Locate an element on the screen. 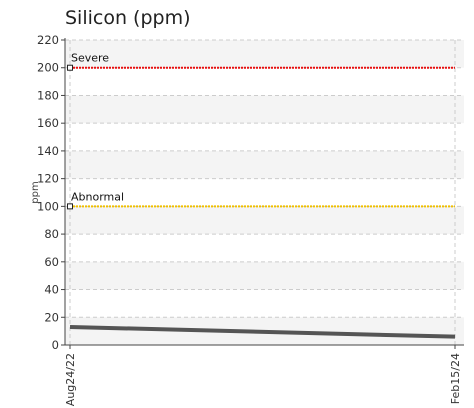 The height and width of the screenshot is (408, 474). x-tick-labels: Aug24/22 Feb15/24 is located at coordinates (263, 375).